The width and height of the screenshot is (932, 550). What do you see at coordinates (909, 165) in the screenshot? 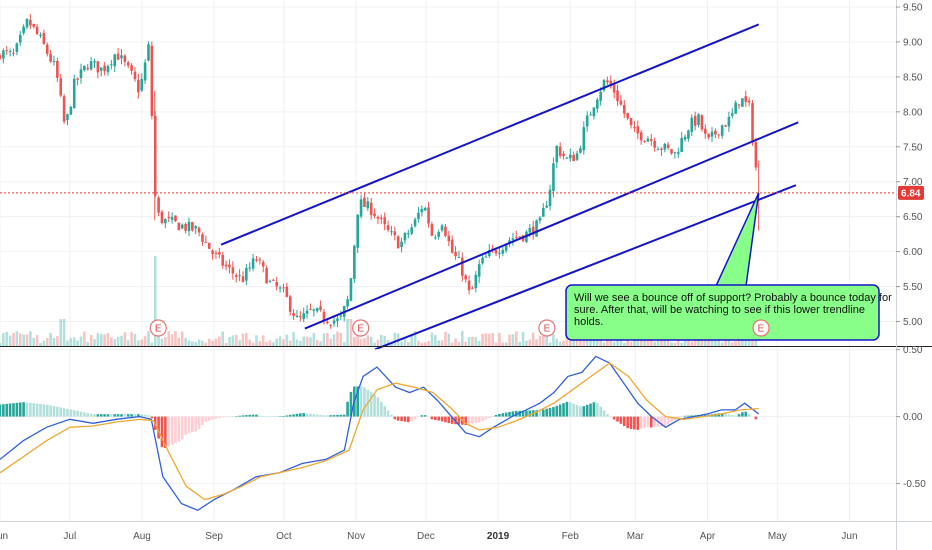
I see `price-y-axis: 5.00 5.50 6.00 6.50 7.00 7.50 8.00 8.50 9.00 9.50` at bounding box center [909, 165].